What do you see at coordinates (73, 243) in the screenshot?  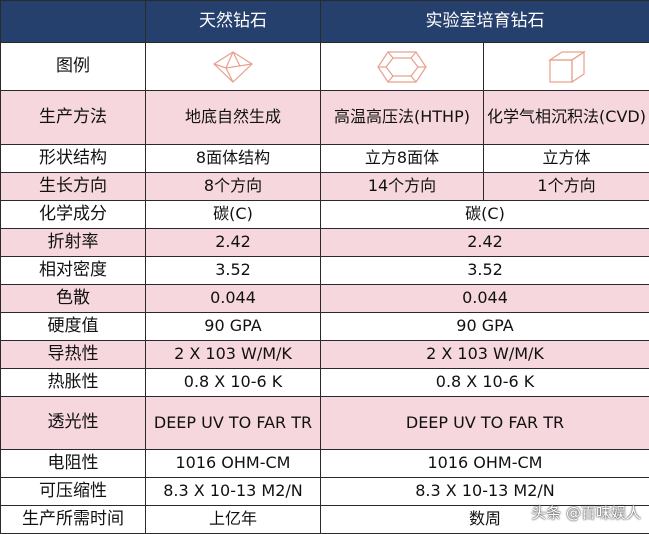 I see `row-label: 折射率` at bounding box center [73, 243].